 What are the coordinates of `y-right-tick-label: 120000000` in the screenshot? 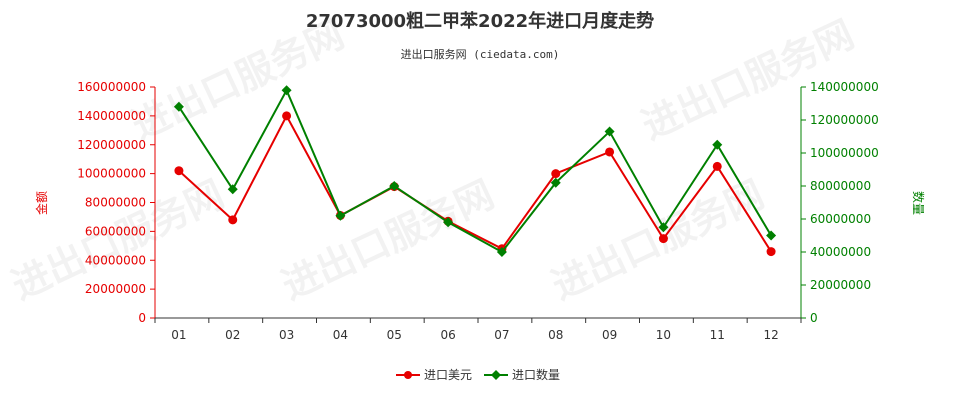 It's located at (844, 120).